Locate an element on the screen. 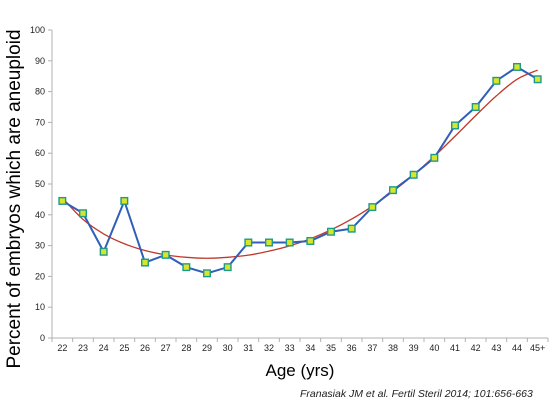  x-axis-label: Age (yrs) is located at coordinates (300, 370).